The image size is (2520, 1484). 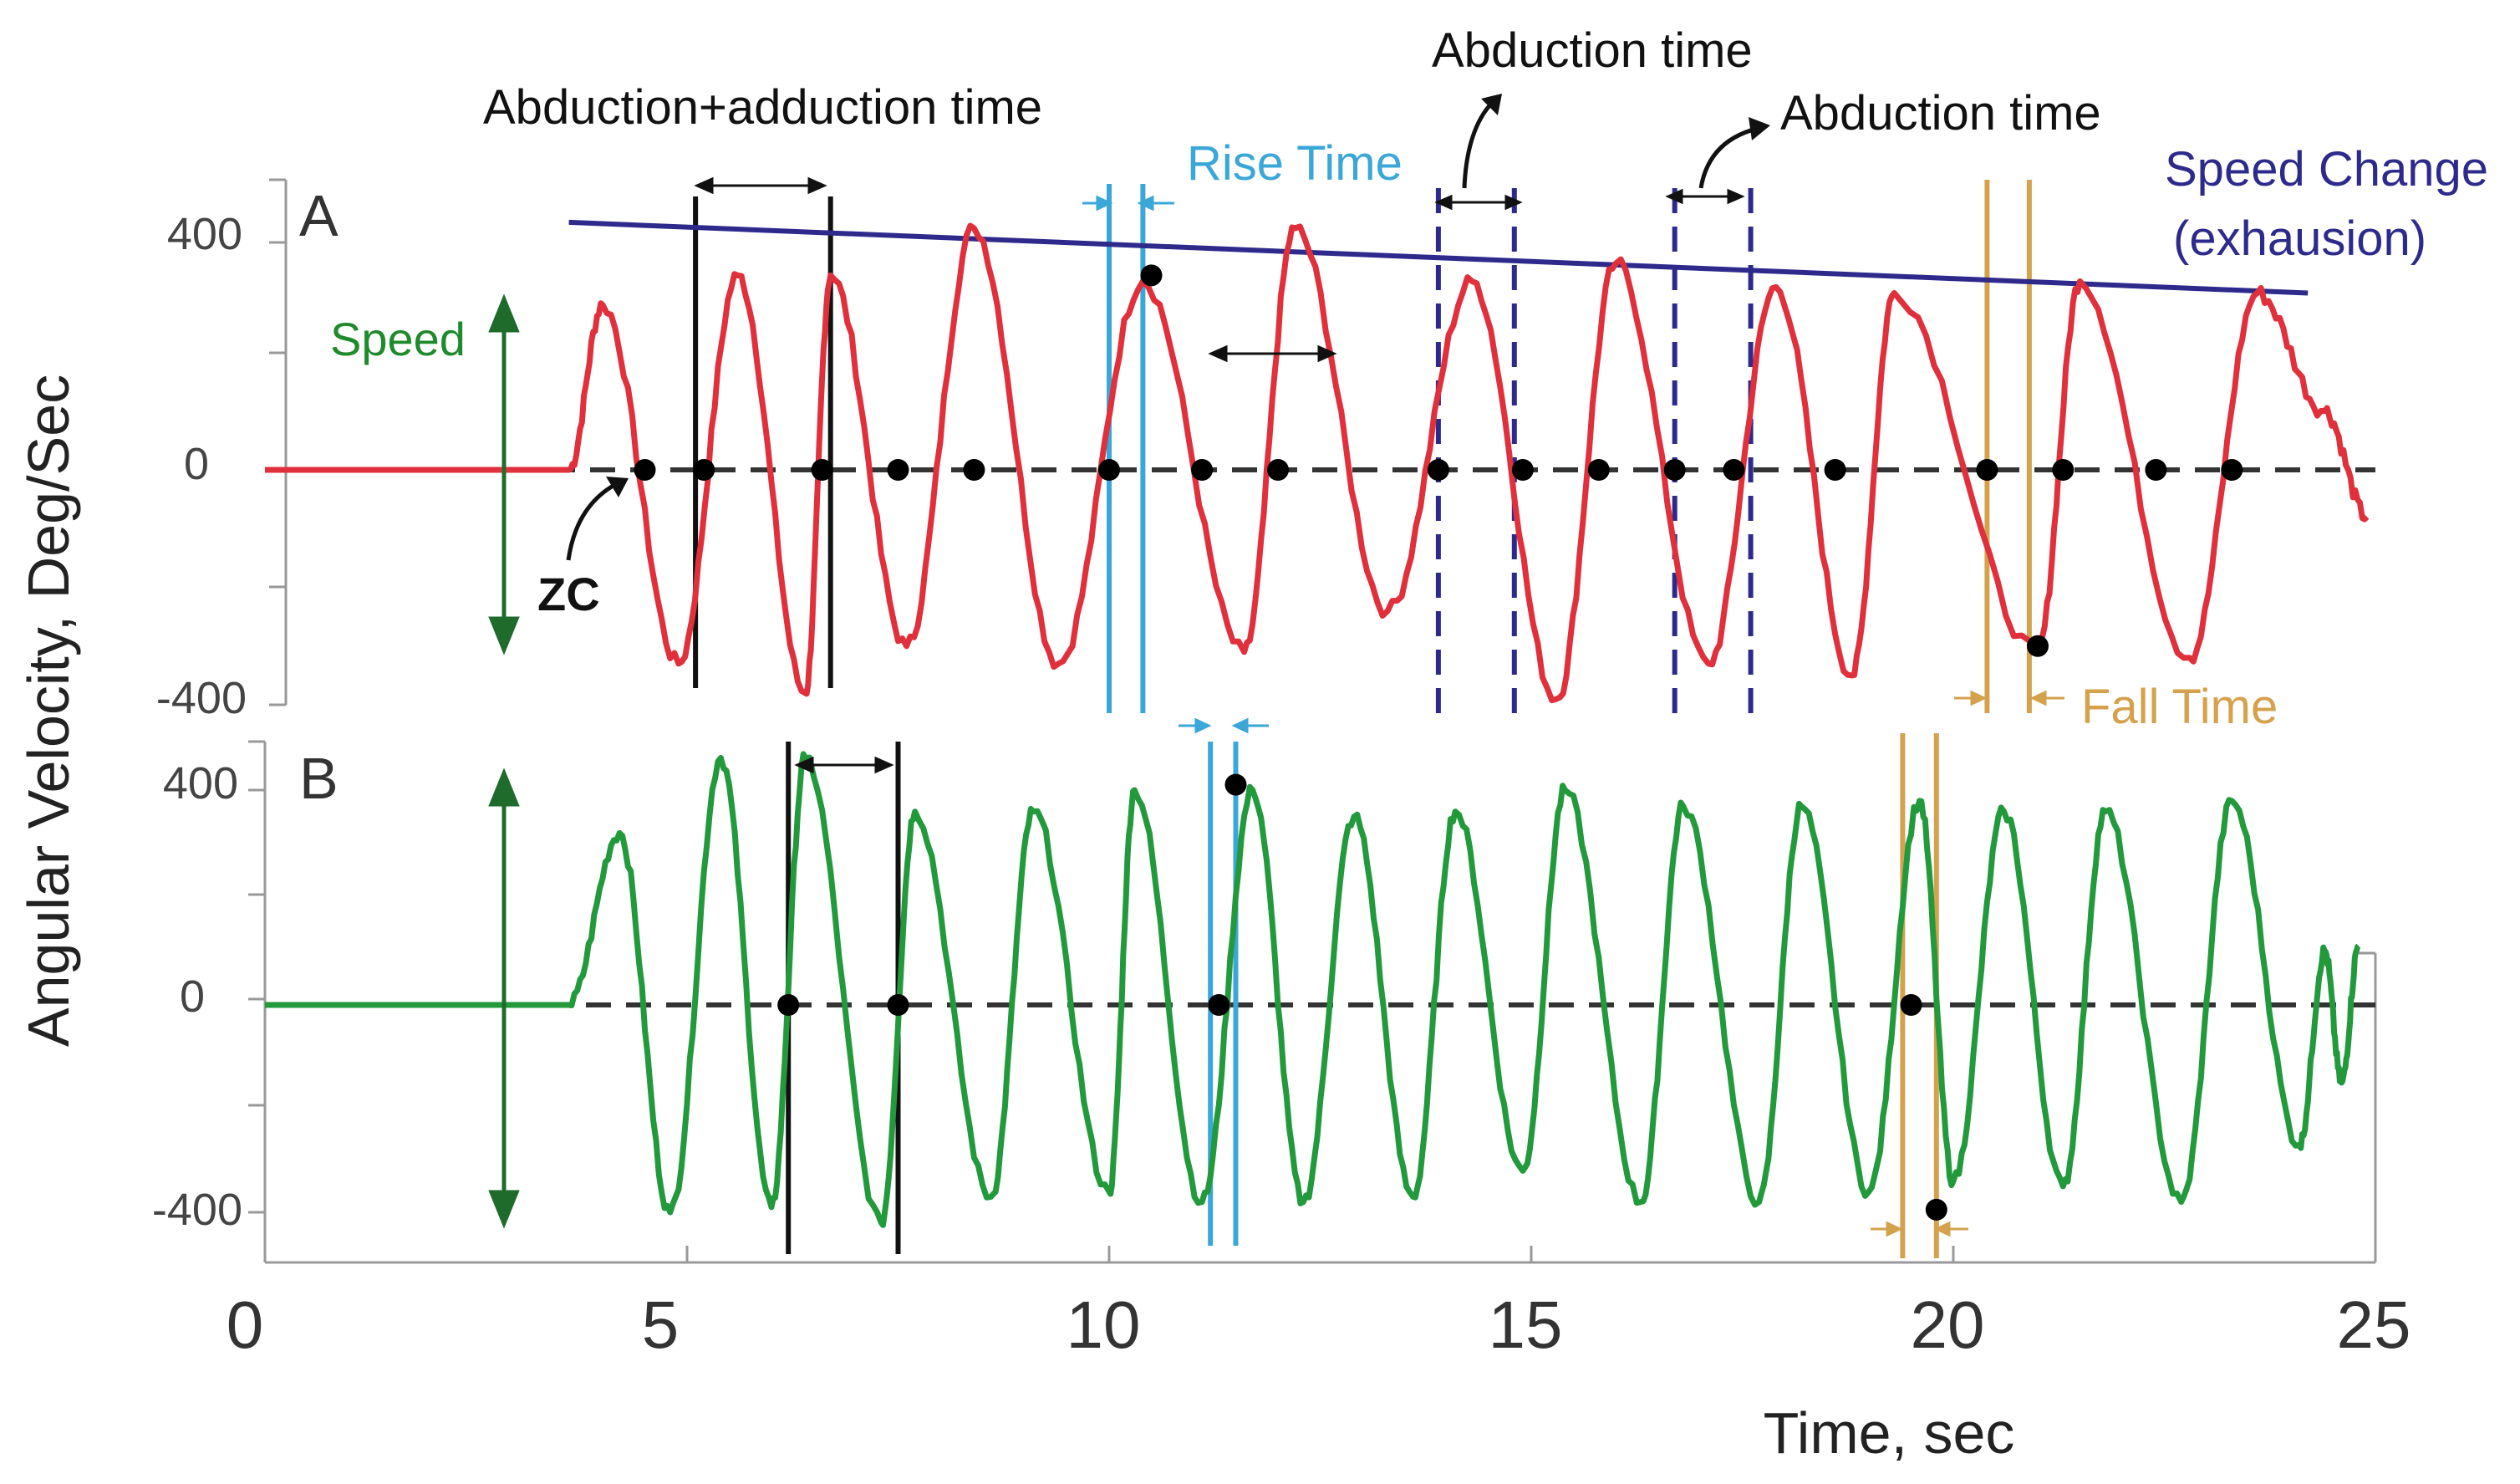 What do you see at coordinates (762, 107) in the screenshot?
I see `annotation-abduction-adduction: Abduction+adduction time` at bounding box center [762, 107].